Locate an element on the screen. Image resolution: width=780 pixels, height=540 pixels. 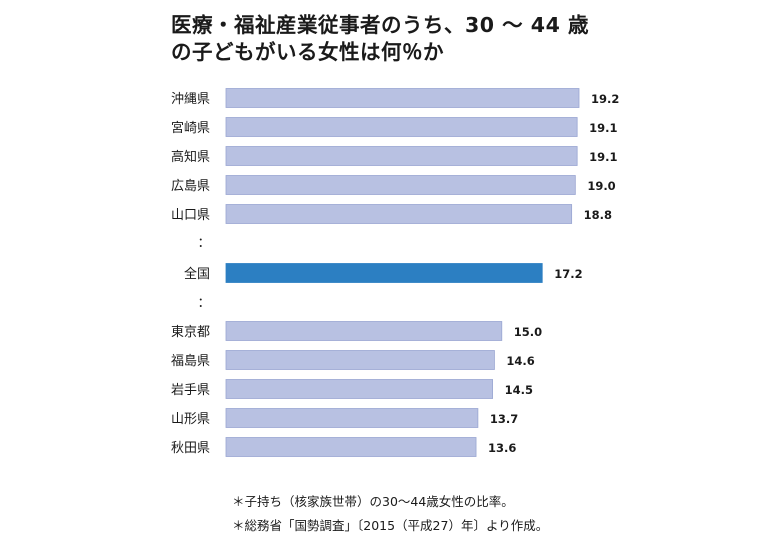
category-label: 東京都 is located at coordinates (190, 332).